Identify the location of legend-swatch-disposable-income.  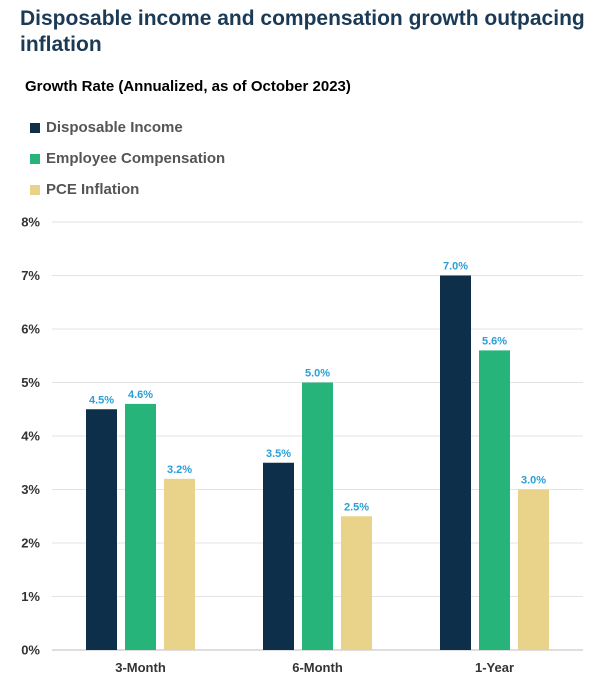
(35, 127).